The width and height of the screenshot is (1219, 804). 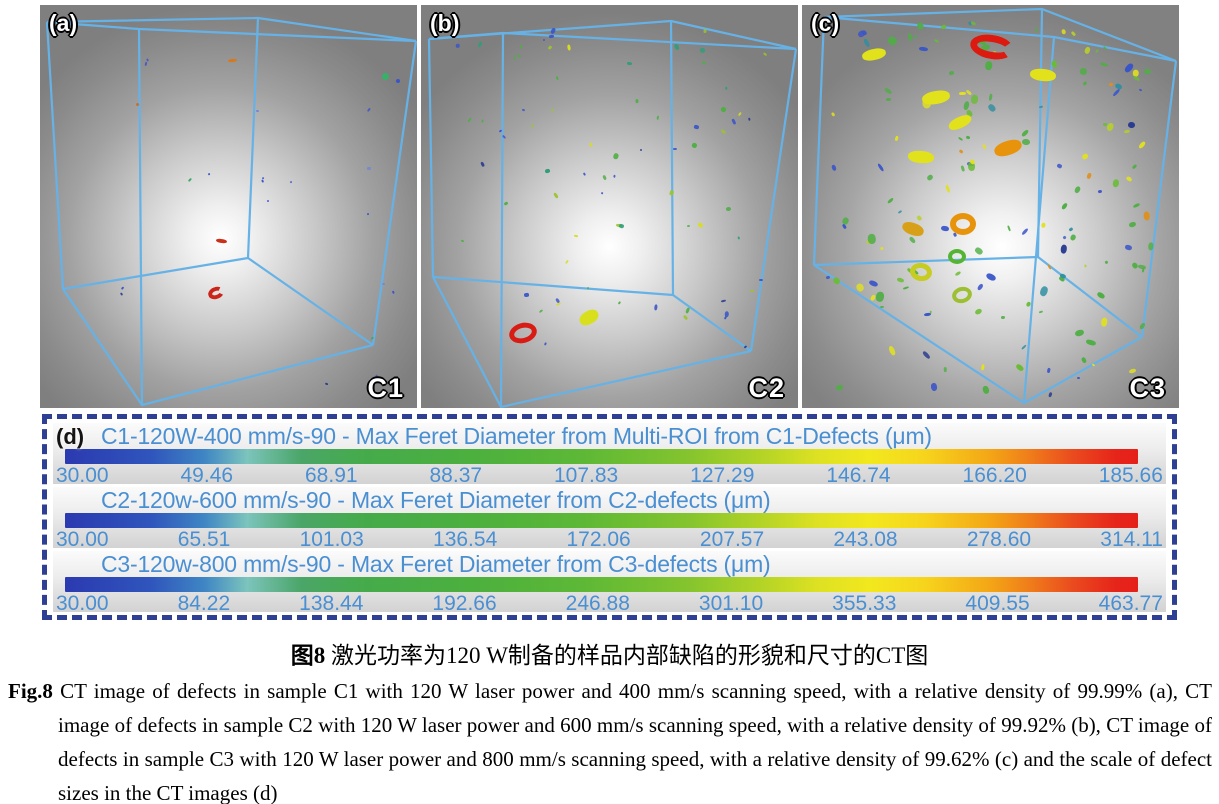 What do you see at coordinates (63, 23) in the screenshot?
I see `panel-label-a: (a)` at bounding box center [63, 23].